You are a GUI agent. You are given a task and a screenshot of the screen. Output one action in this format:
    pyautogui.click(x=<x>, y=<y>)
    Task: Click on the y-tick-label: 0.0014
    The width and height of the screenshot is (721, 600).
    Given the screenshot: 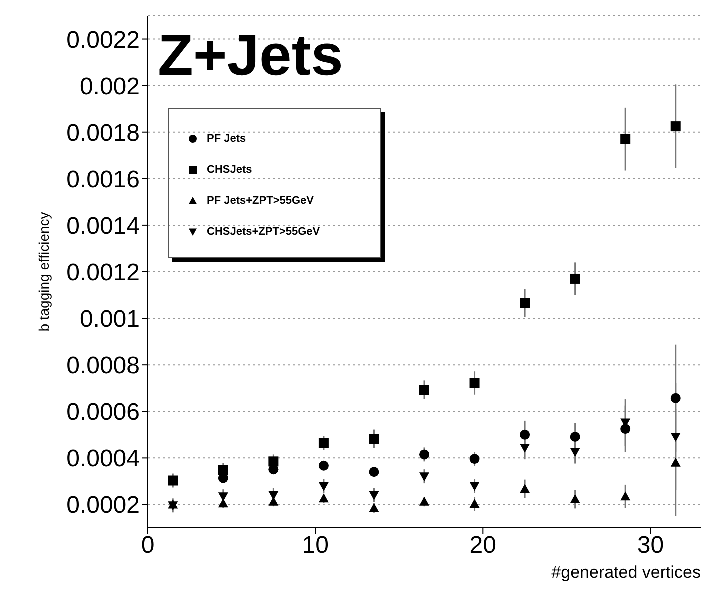 What is the action you would take?
    pyautogui.click(x=103, y=226)
    